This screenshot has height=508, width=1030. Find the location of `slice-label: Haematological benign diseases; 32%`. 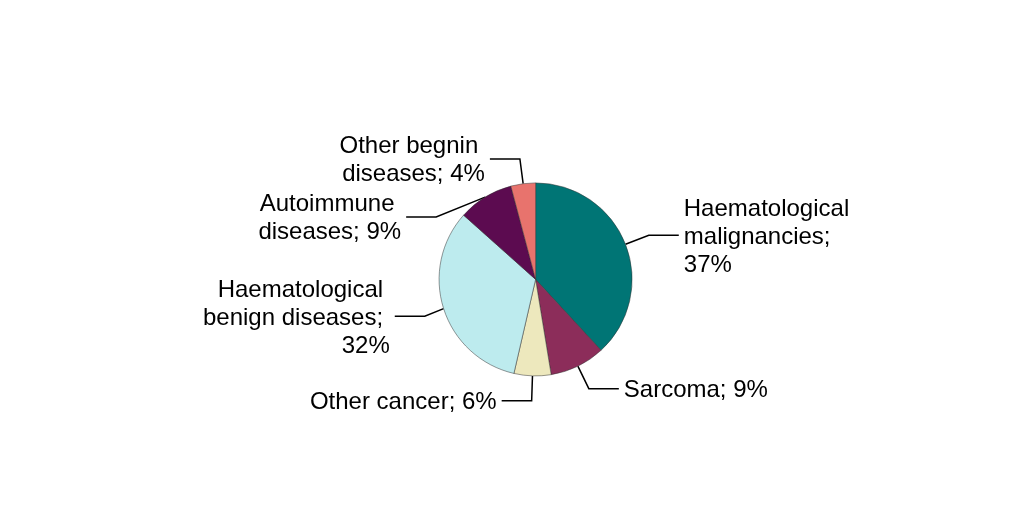

slice-label: Haematological benign diseases; 32% is located at coordinates (296, 316).